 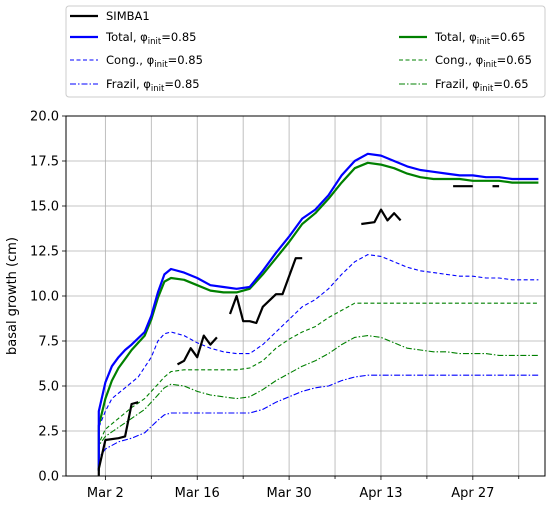 What do you see at coordinates (153, 85) in the screenshot?
I see `legend-label: Frazil, φinit=0.85` at bounding box center [153, 85].